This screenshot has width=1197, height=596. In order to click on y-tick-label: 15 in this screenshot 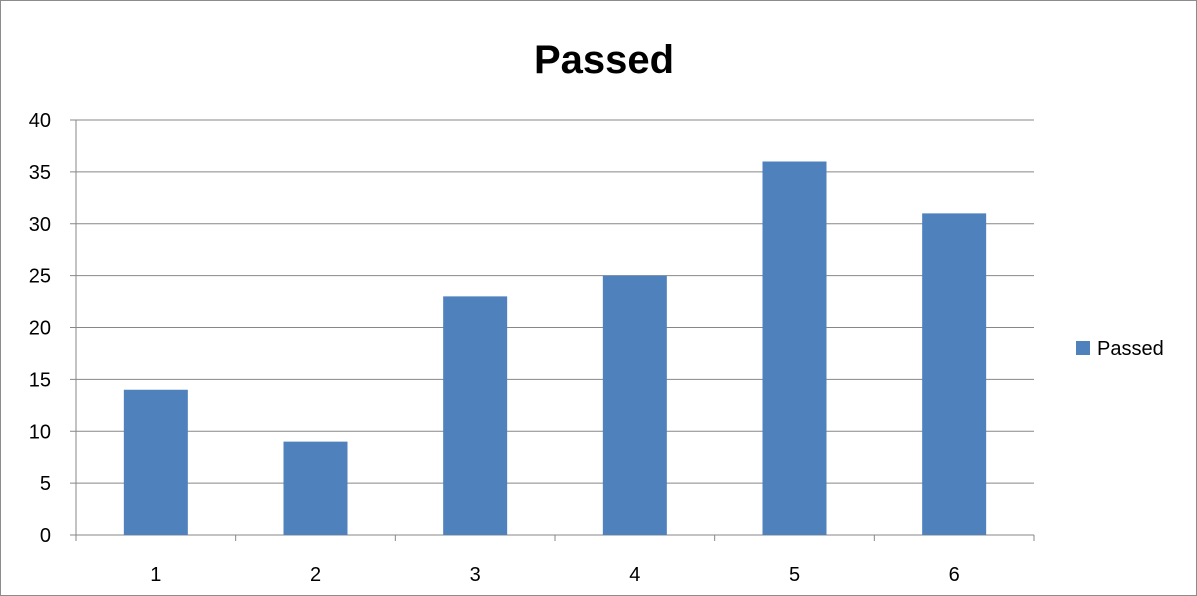, I will do `click(40, 380)`.